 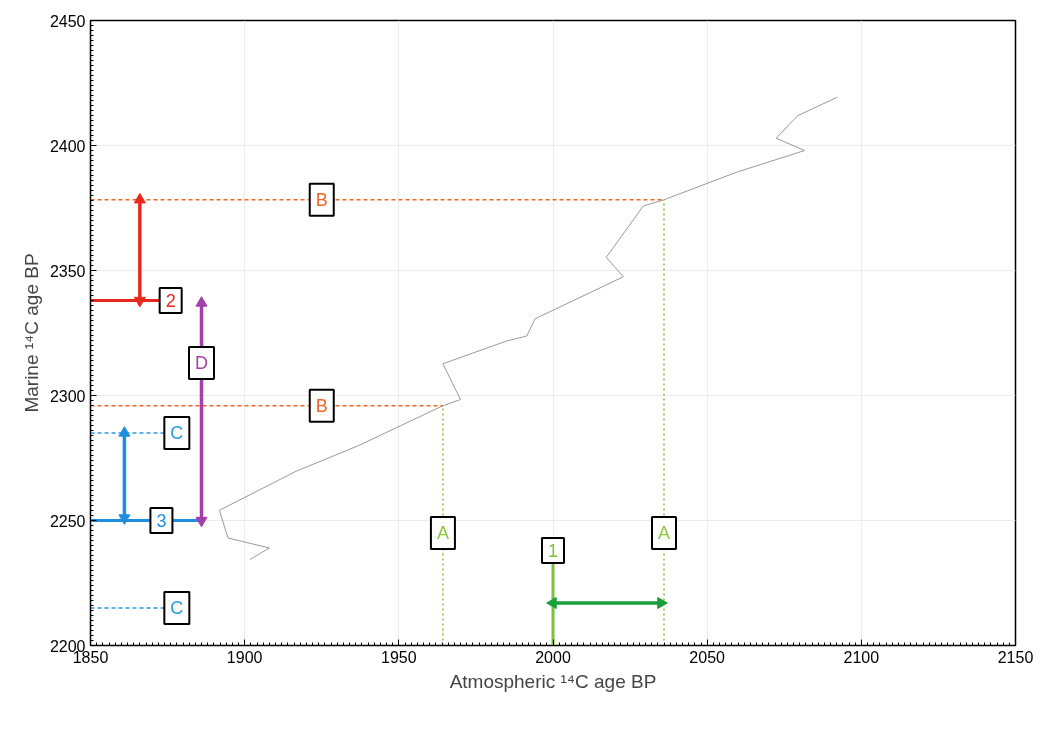 I want to click on y-tick-label: 2400, so click(x=67, y=146).